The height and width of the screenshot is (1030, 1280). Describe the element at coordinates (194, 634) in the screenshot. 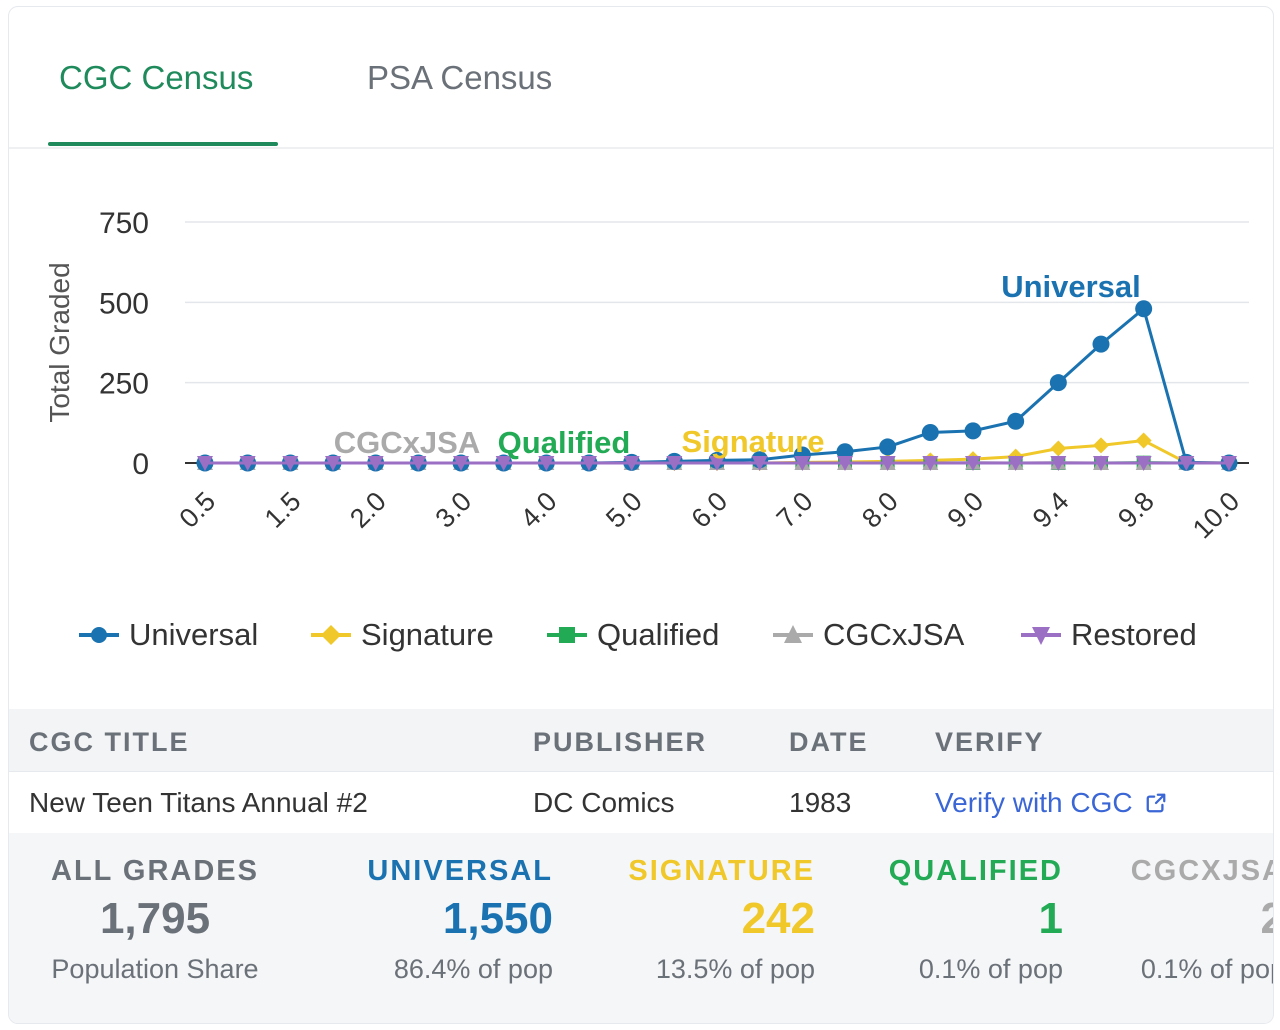

I see `legend-label: Universal` at that location.